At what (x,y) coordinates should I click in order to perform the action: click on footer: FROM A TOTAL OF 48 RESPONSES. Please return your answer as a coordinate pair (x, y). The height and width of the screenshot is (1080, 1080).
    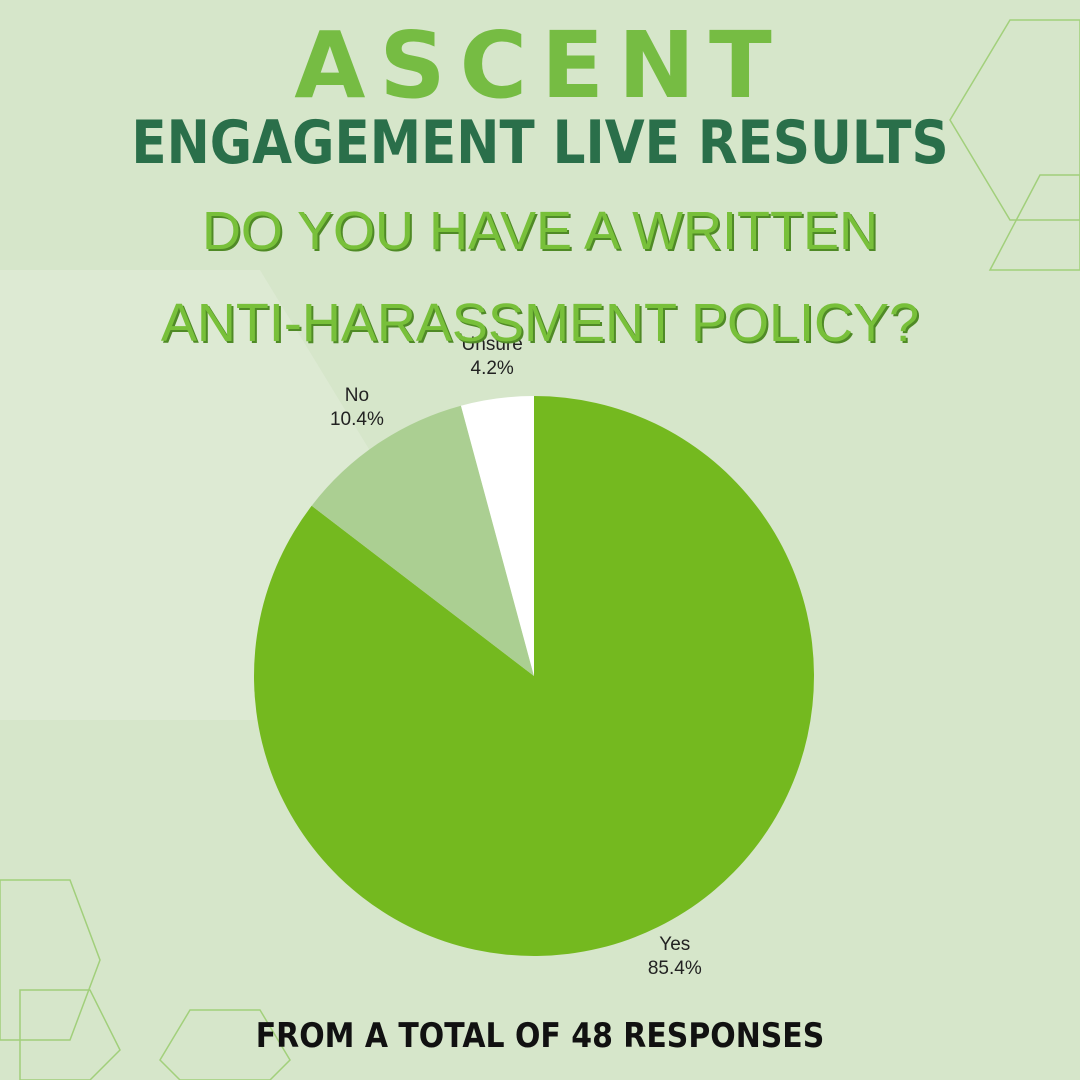
    Looking at the image, I should click on (540, 1036).